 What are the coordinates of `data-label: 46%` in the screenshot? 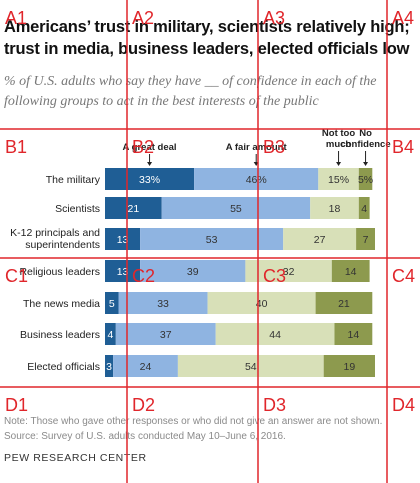 It's located at (256, 180).